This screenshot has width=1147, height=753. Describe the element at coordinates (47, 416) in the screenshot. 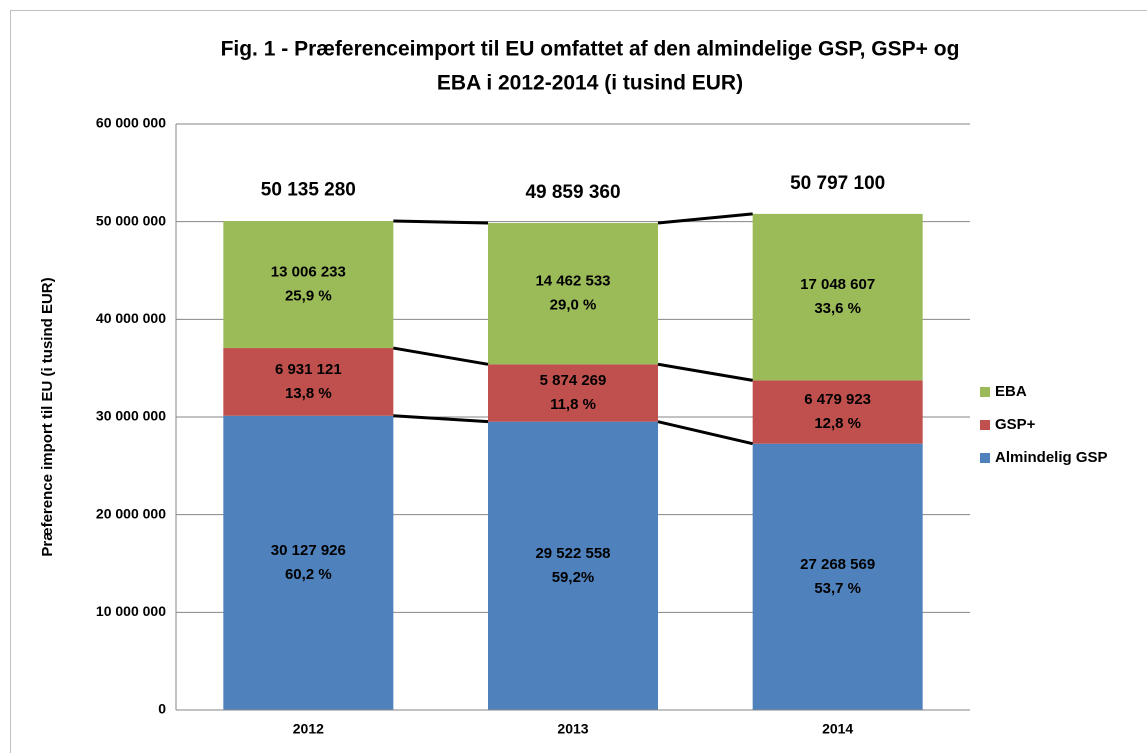

I see `y-axis-label: Præference import til EU (i tusind EUR)` at that location.